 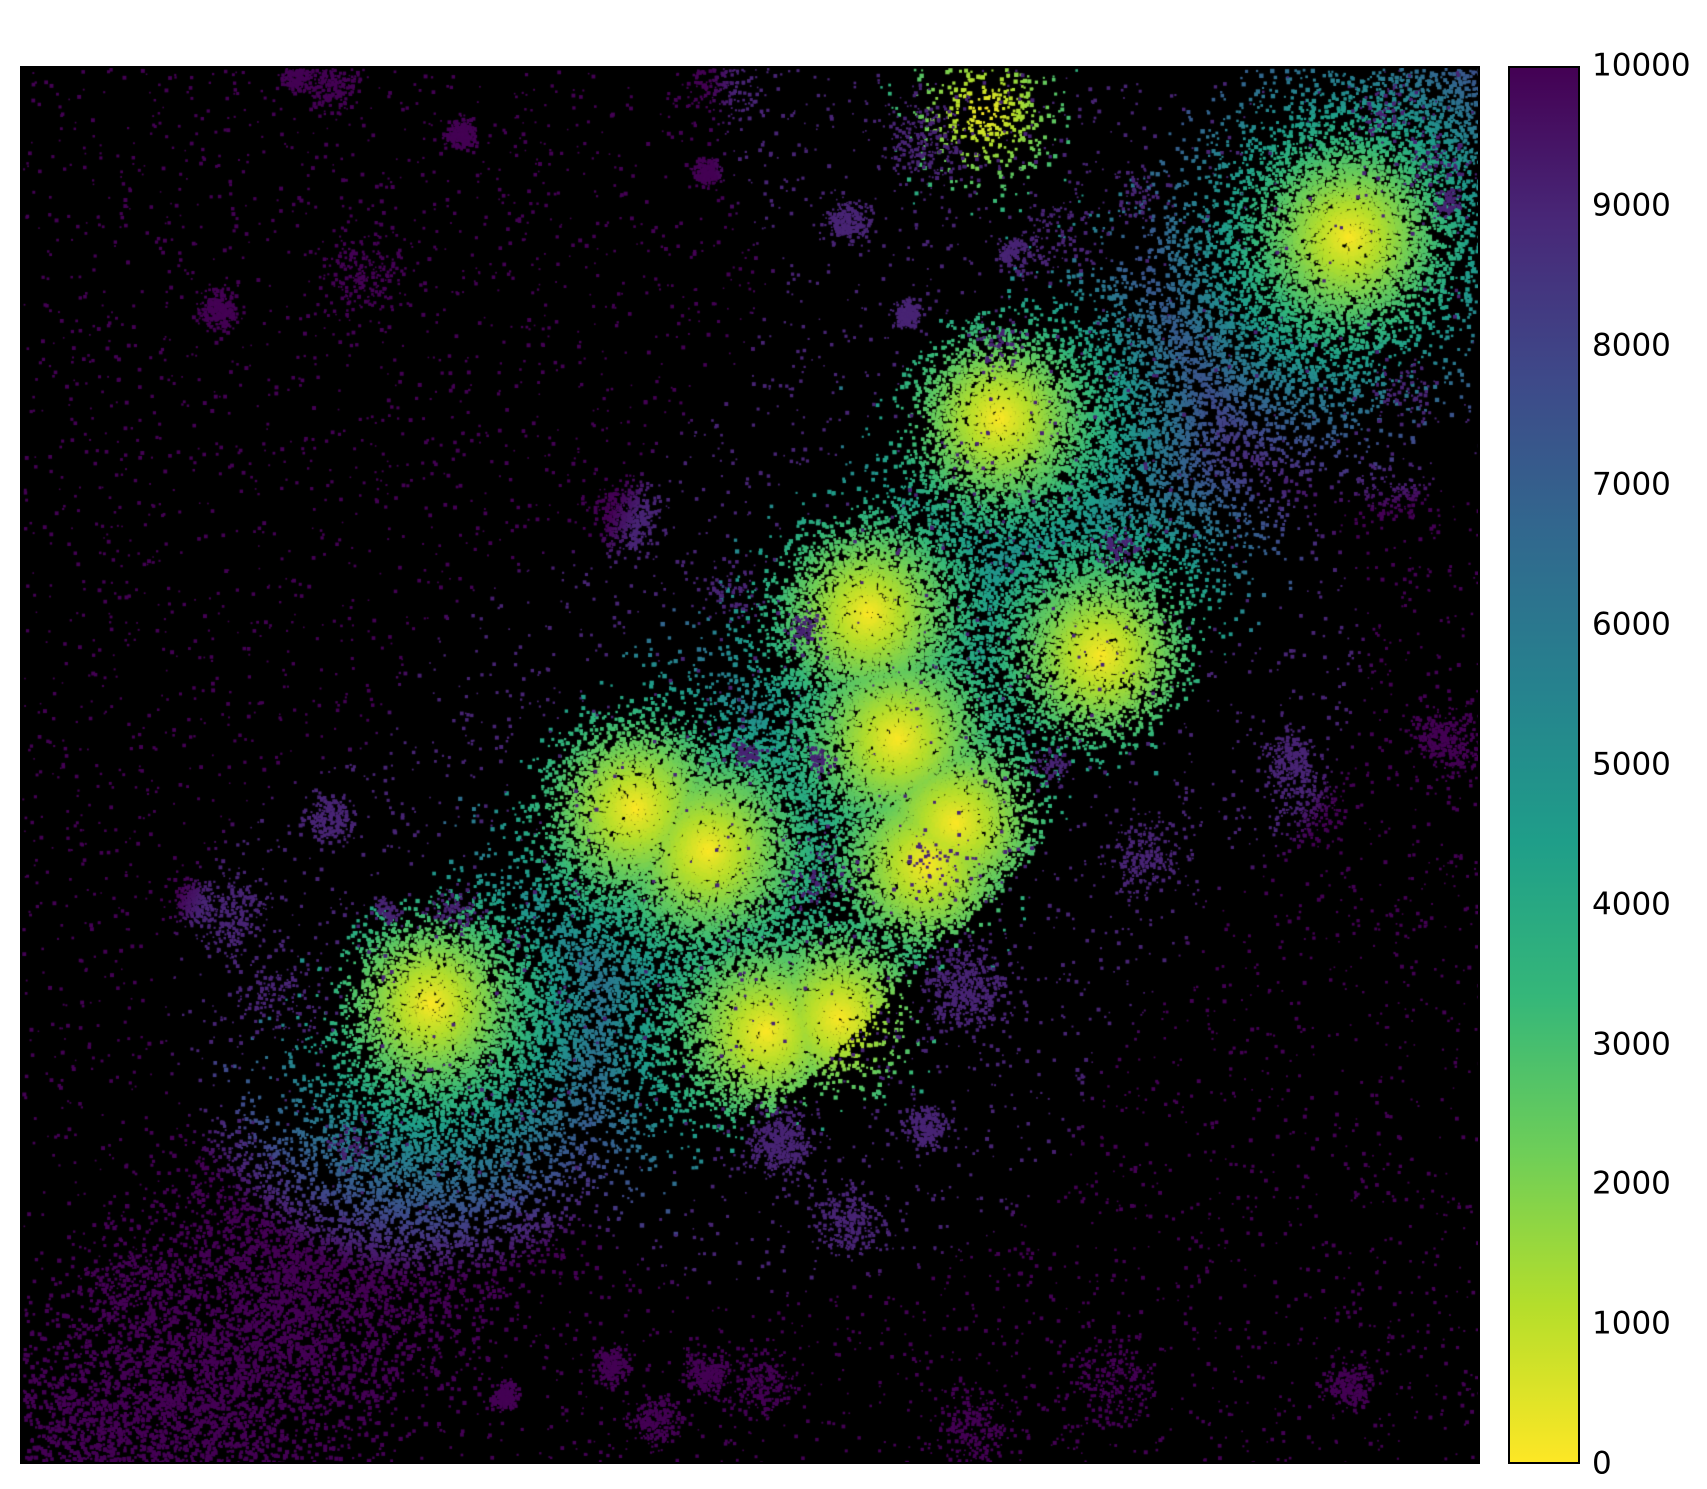 What do you see at coordinates (1631, 1044) in the screenshot?
I see `colorbar-tick-label: 3000` at bounding box center [1631, 1044].